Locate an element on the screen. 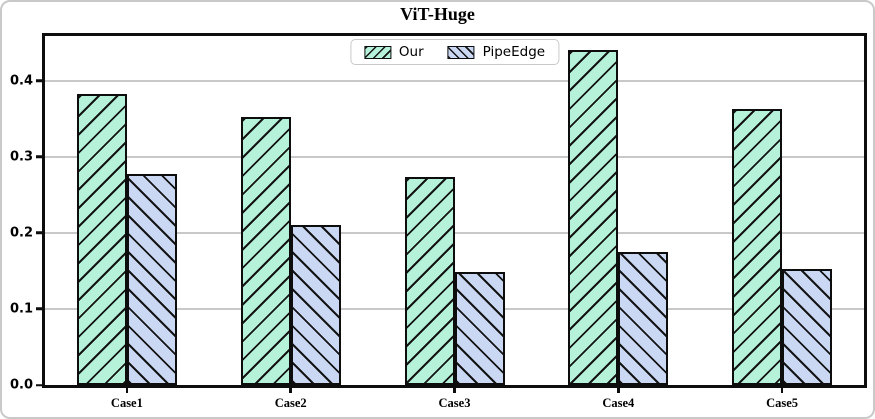 The width and height of the screenshot is (875, 419). legend: Our PipeEdge is located at coordinates (454, 52).